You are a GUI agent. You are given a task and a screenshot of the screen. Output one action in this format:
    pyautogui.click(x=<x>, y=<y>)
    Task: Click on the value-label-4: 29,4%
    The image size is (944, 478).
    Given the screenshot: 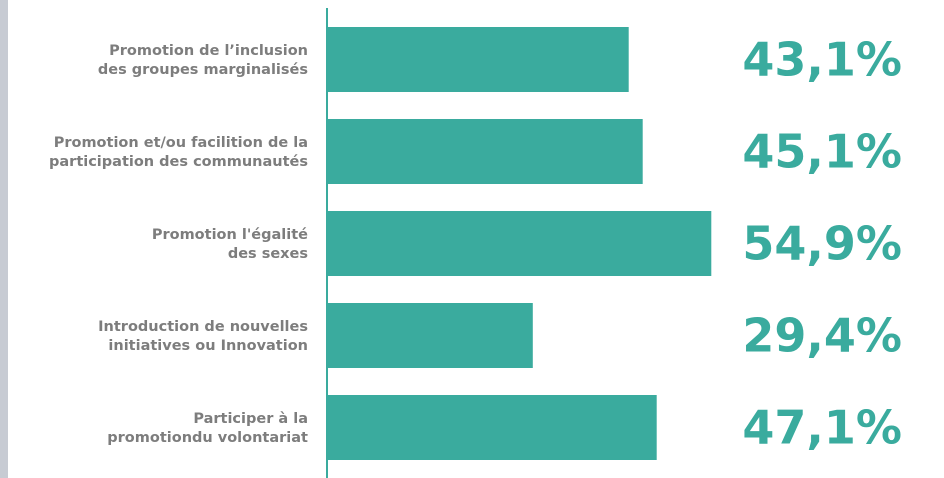 What is the action you would take?
    pyautogui.click(x=822, y=336)
    